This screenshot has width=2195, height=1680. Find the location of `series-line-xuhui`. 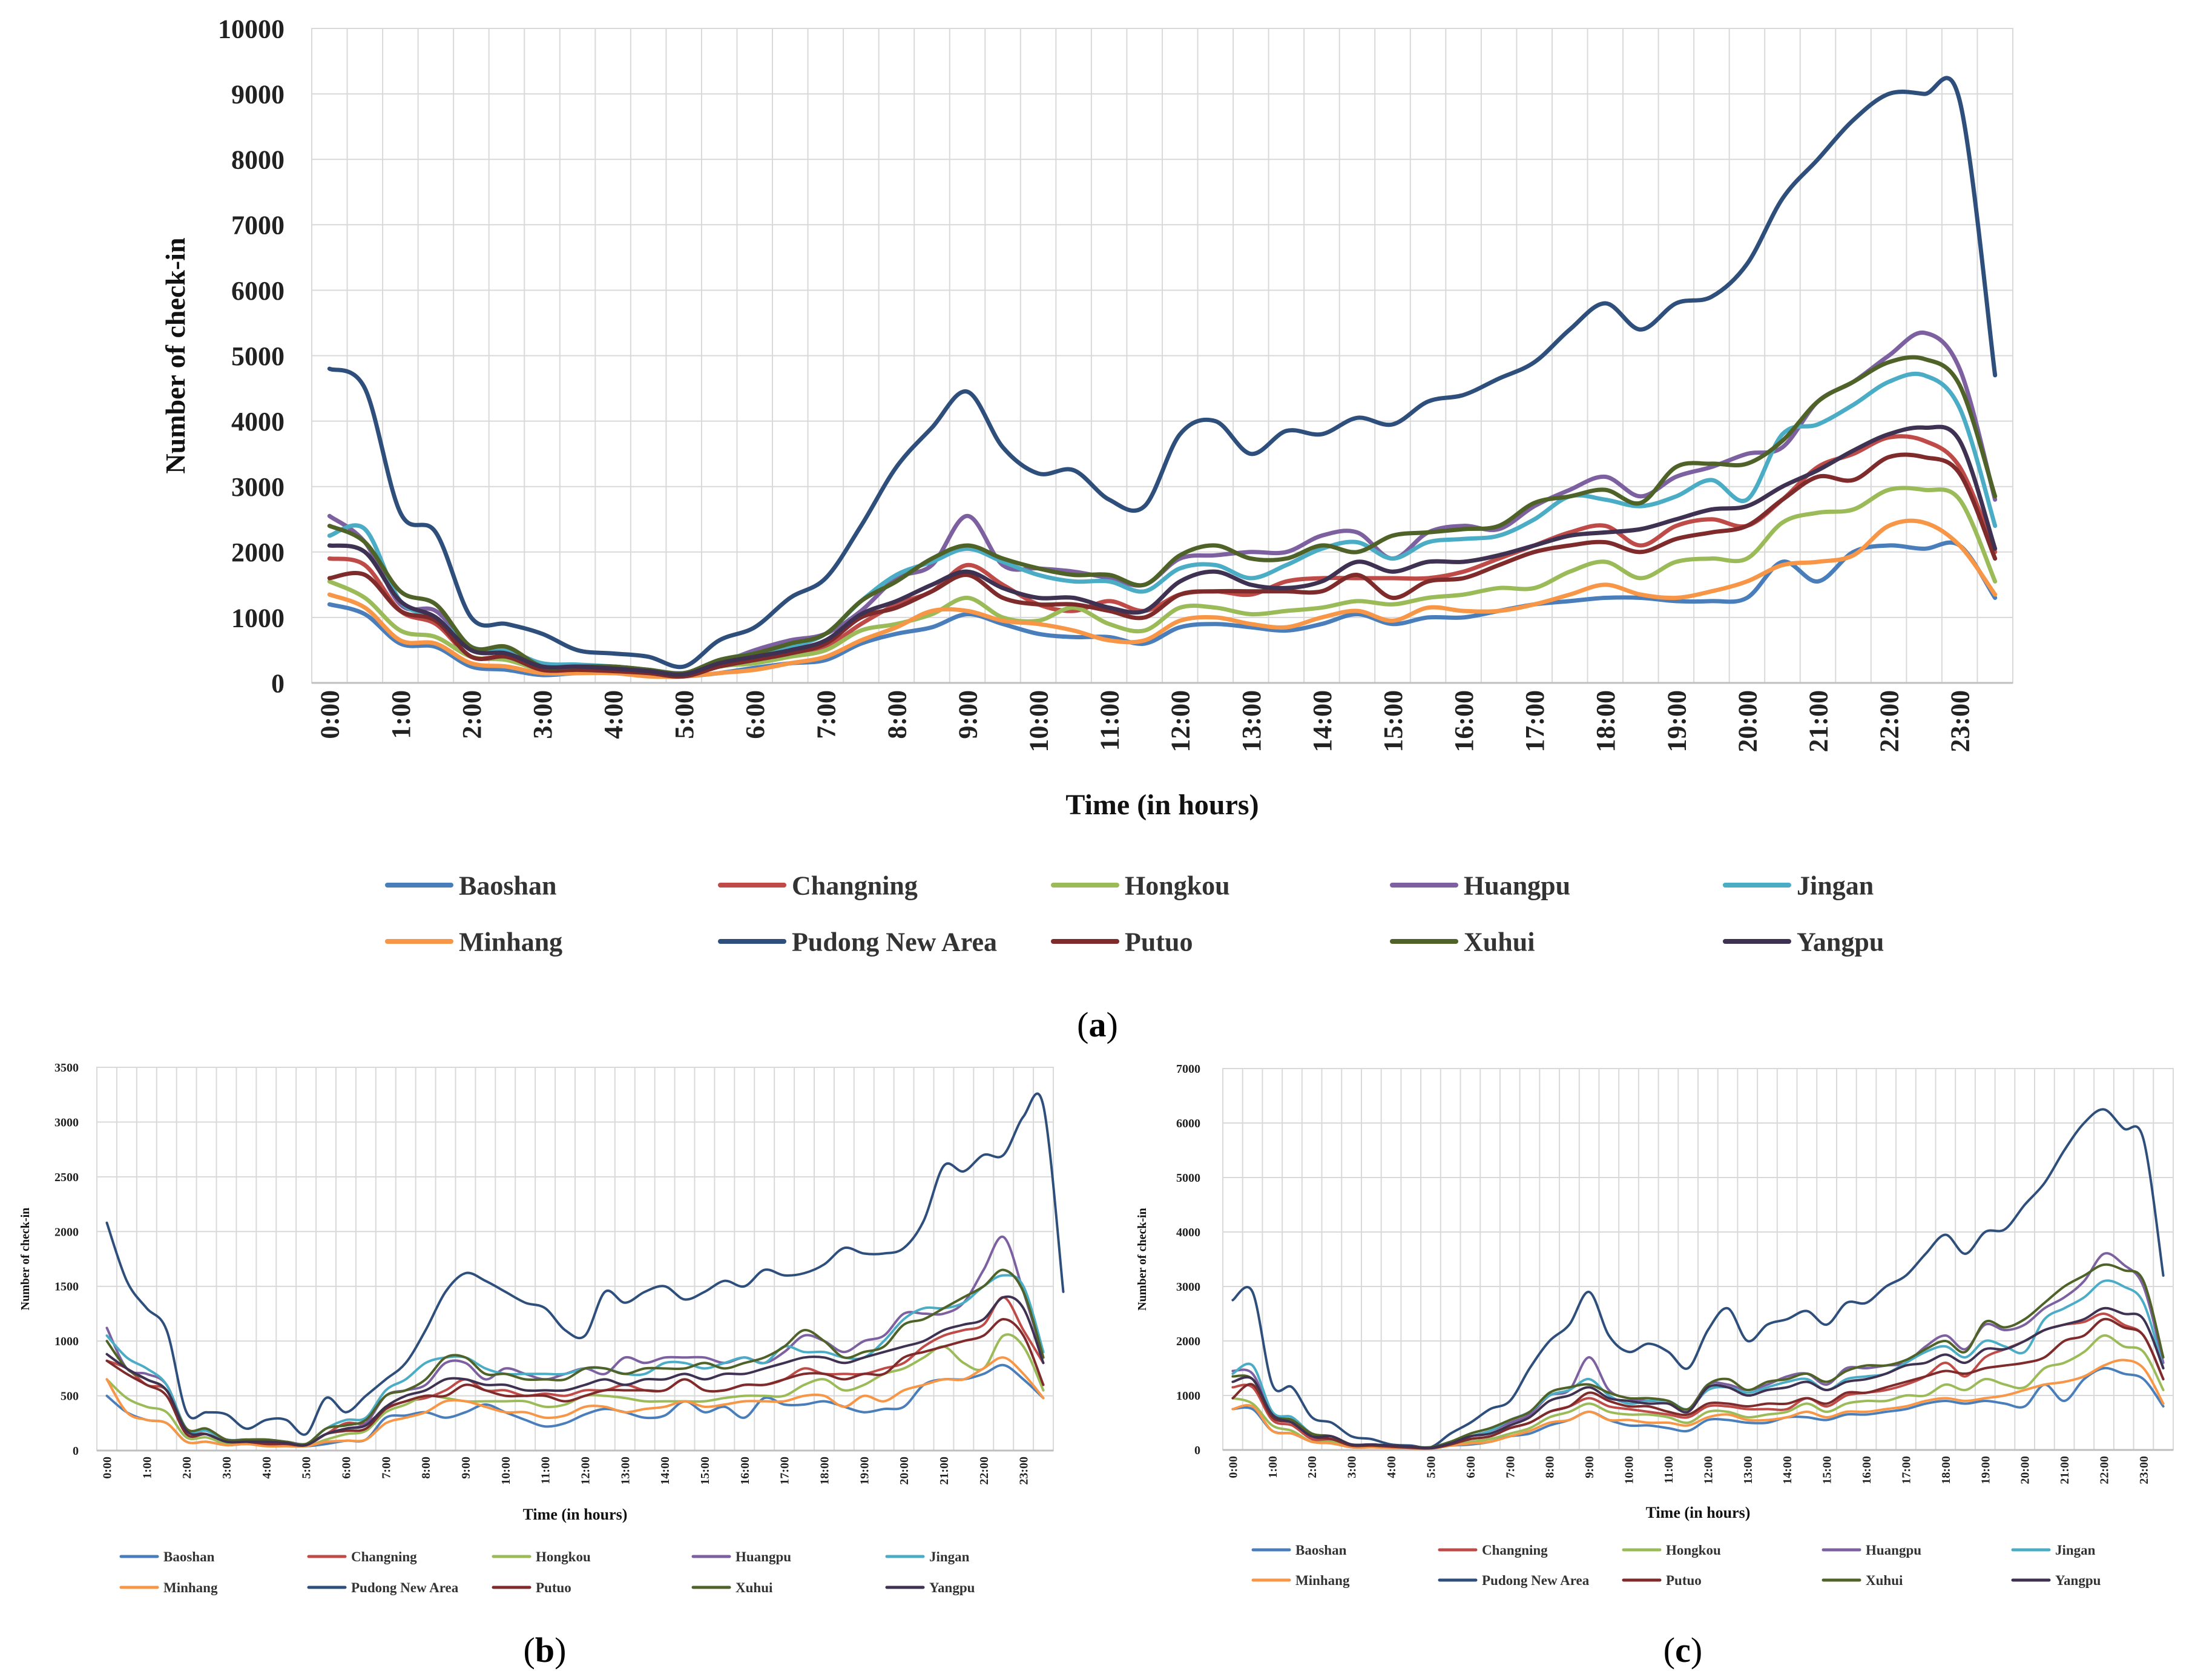

series-line-xuhui is located at coordinates (575, 1357).